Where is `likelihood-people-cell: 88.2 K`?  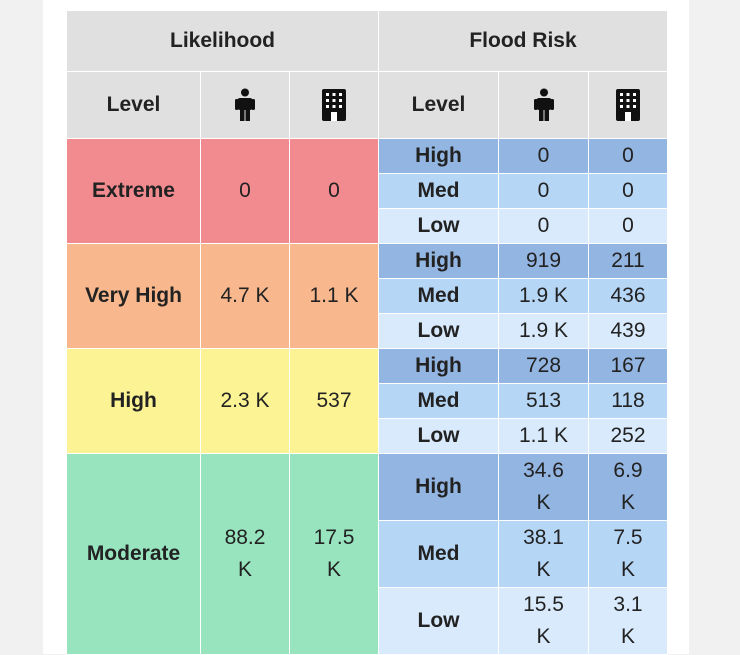 likelihood-people-cell: 88.2 K is located at coordinates (245, 554).